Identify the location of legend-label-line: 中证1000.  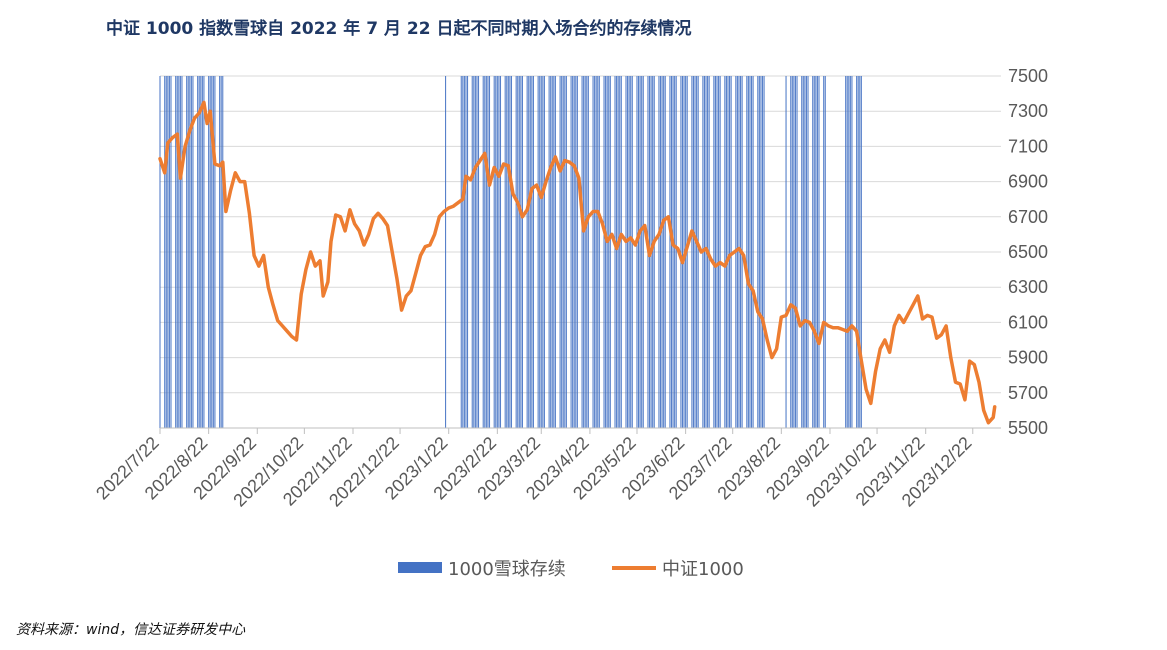
(703, 569).